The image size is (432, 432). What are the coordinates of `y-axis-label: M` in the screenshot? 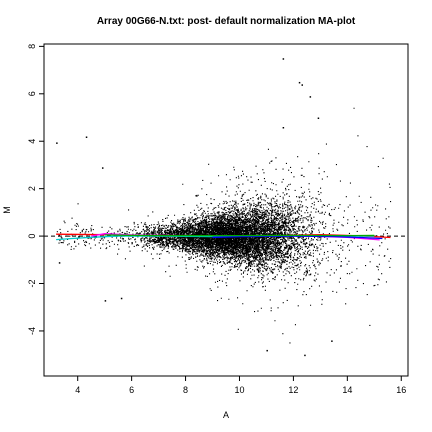 It's located at (7, 210).